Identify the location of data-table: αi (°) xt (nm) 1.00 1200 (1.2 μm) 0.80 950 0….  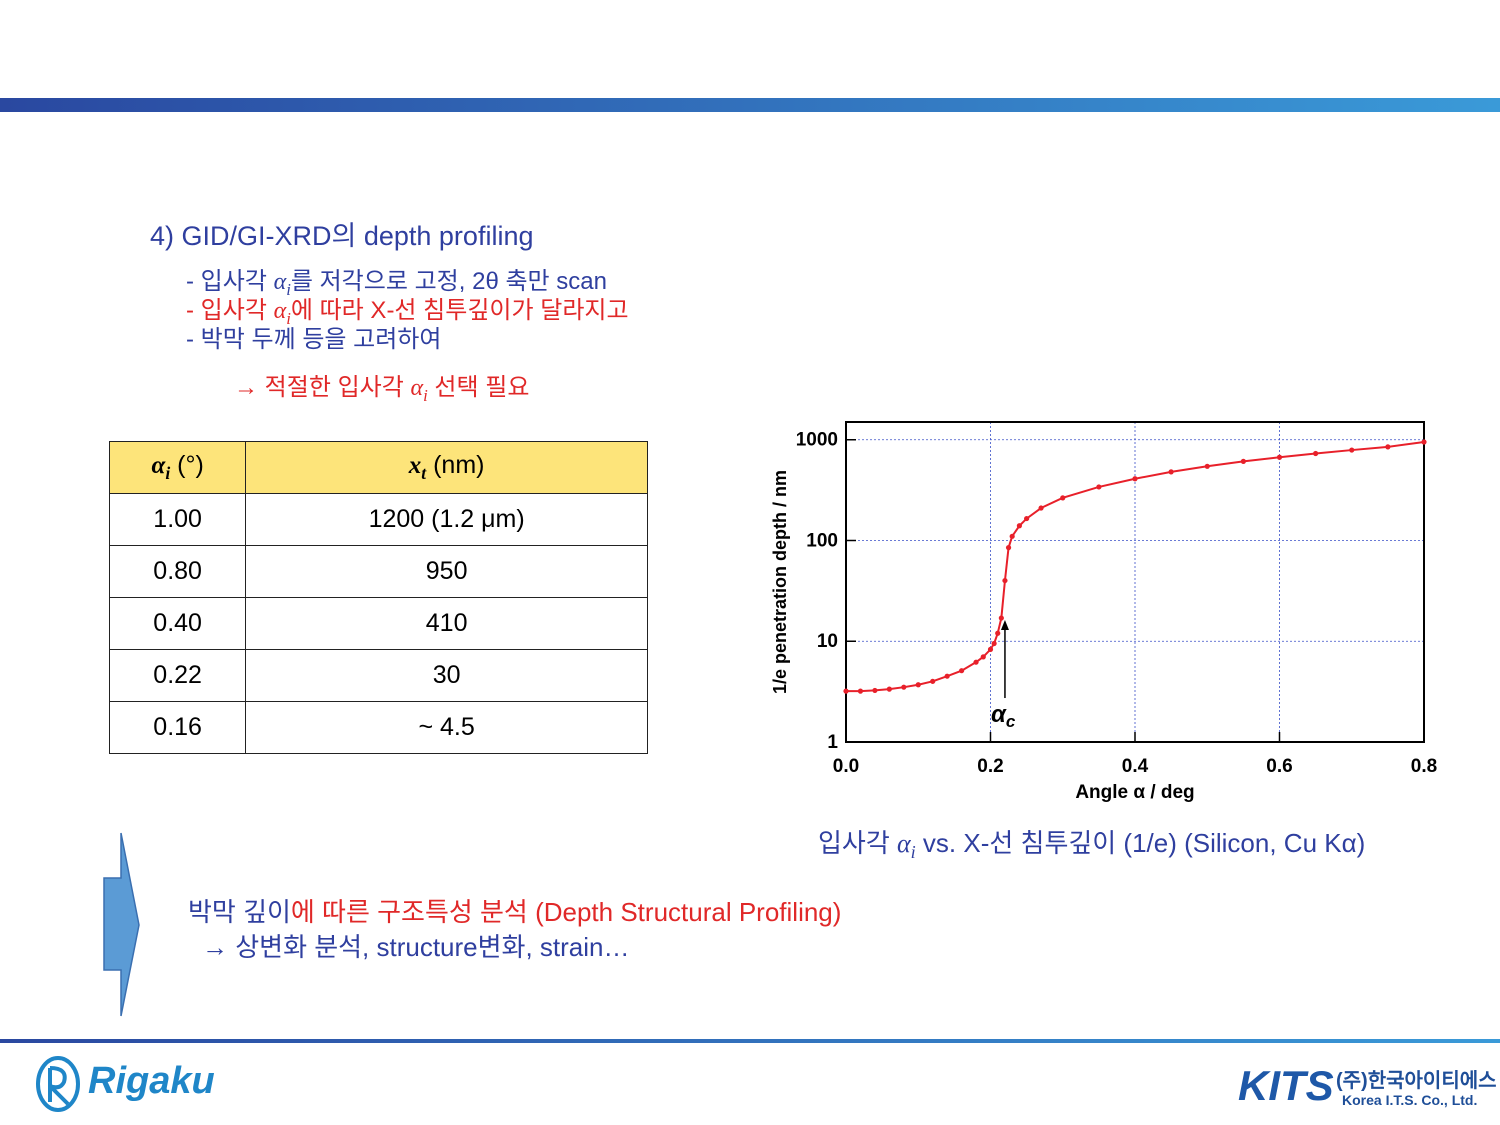
(378, 597).